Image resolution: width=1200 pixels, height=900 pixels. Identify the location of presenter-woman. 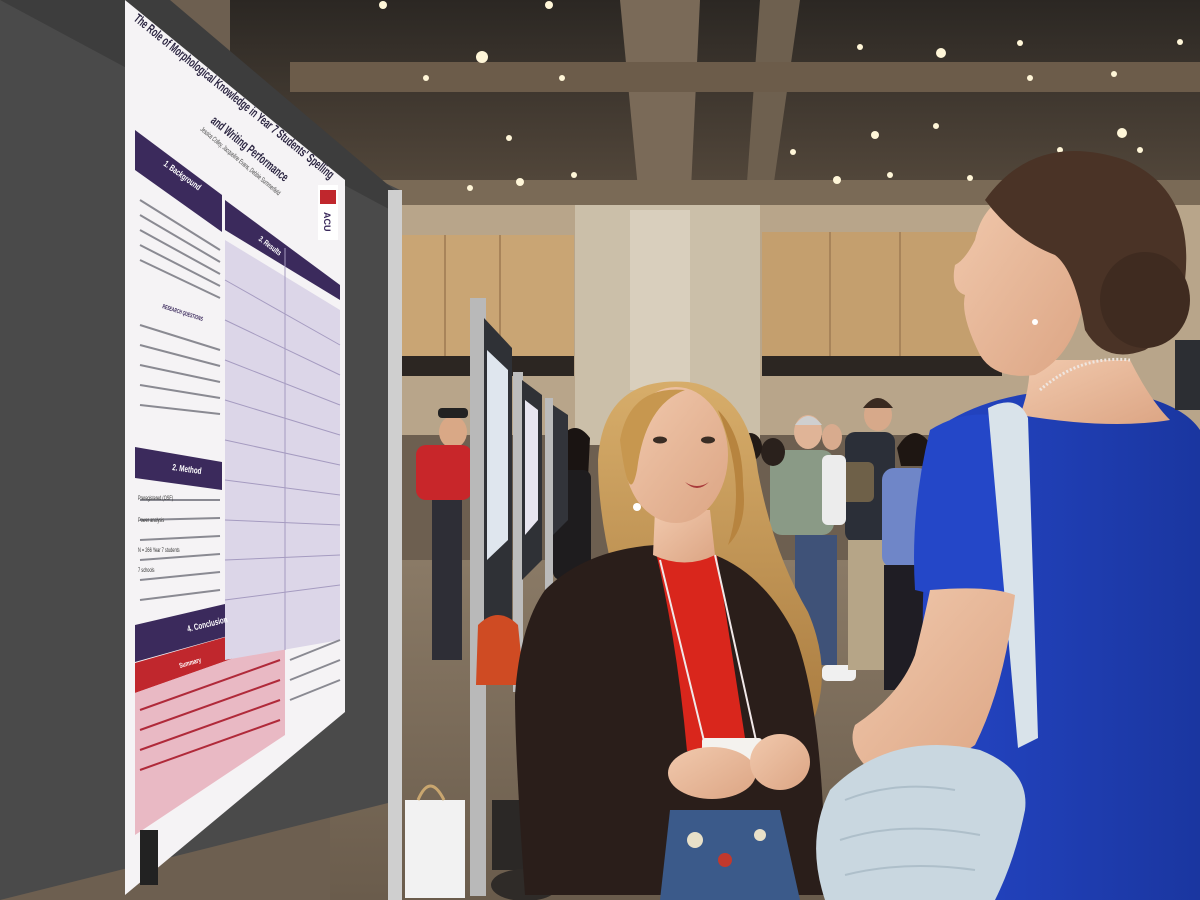
(670, 640).